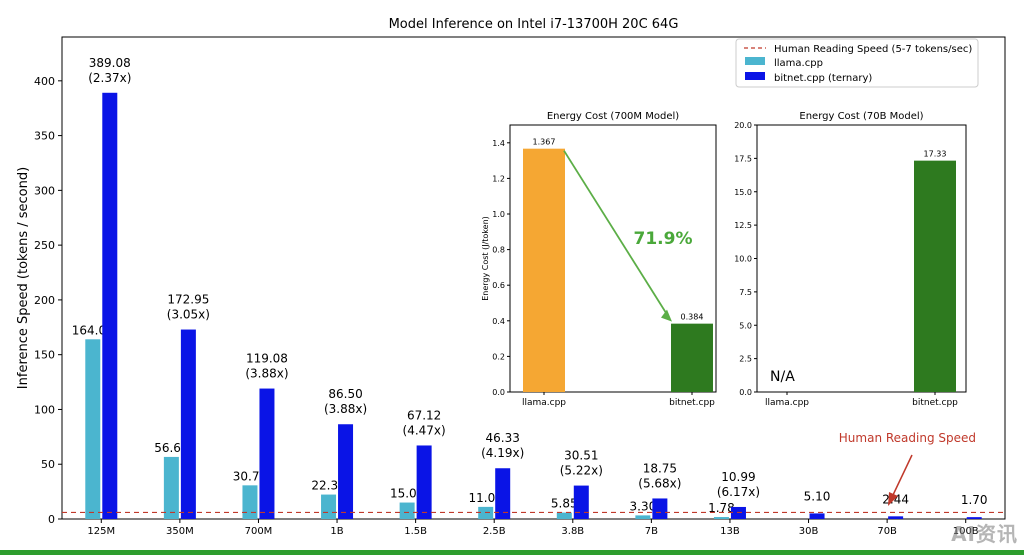 This screenshot has width=1024, height=555. Describe the element at coordinates (660, 468) in the screenshot. I see `bar-label-bitnet: 18.75` at that location.